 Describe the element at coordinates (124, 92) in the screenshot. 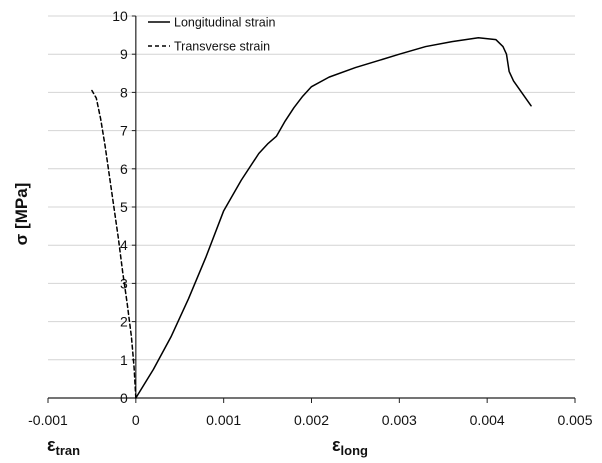

I see `y-tick-label-8: 8` at that location.